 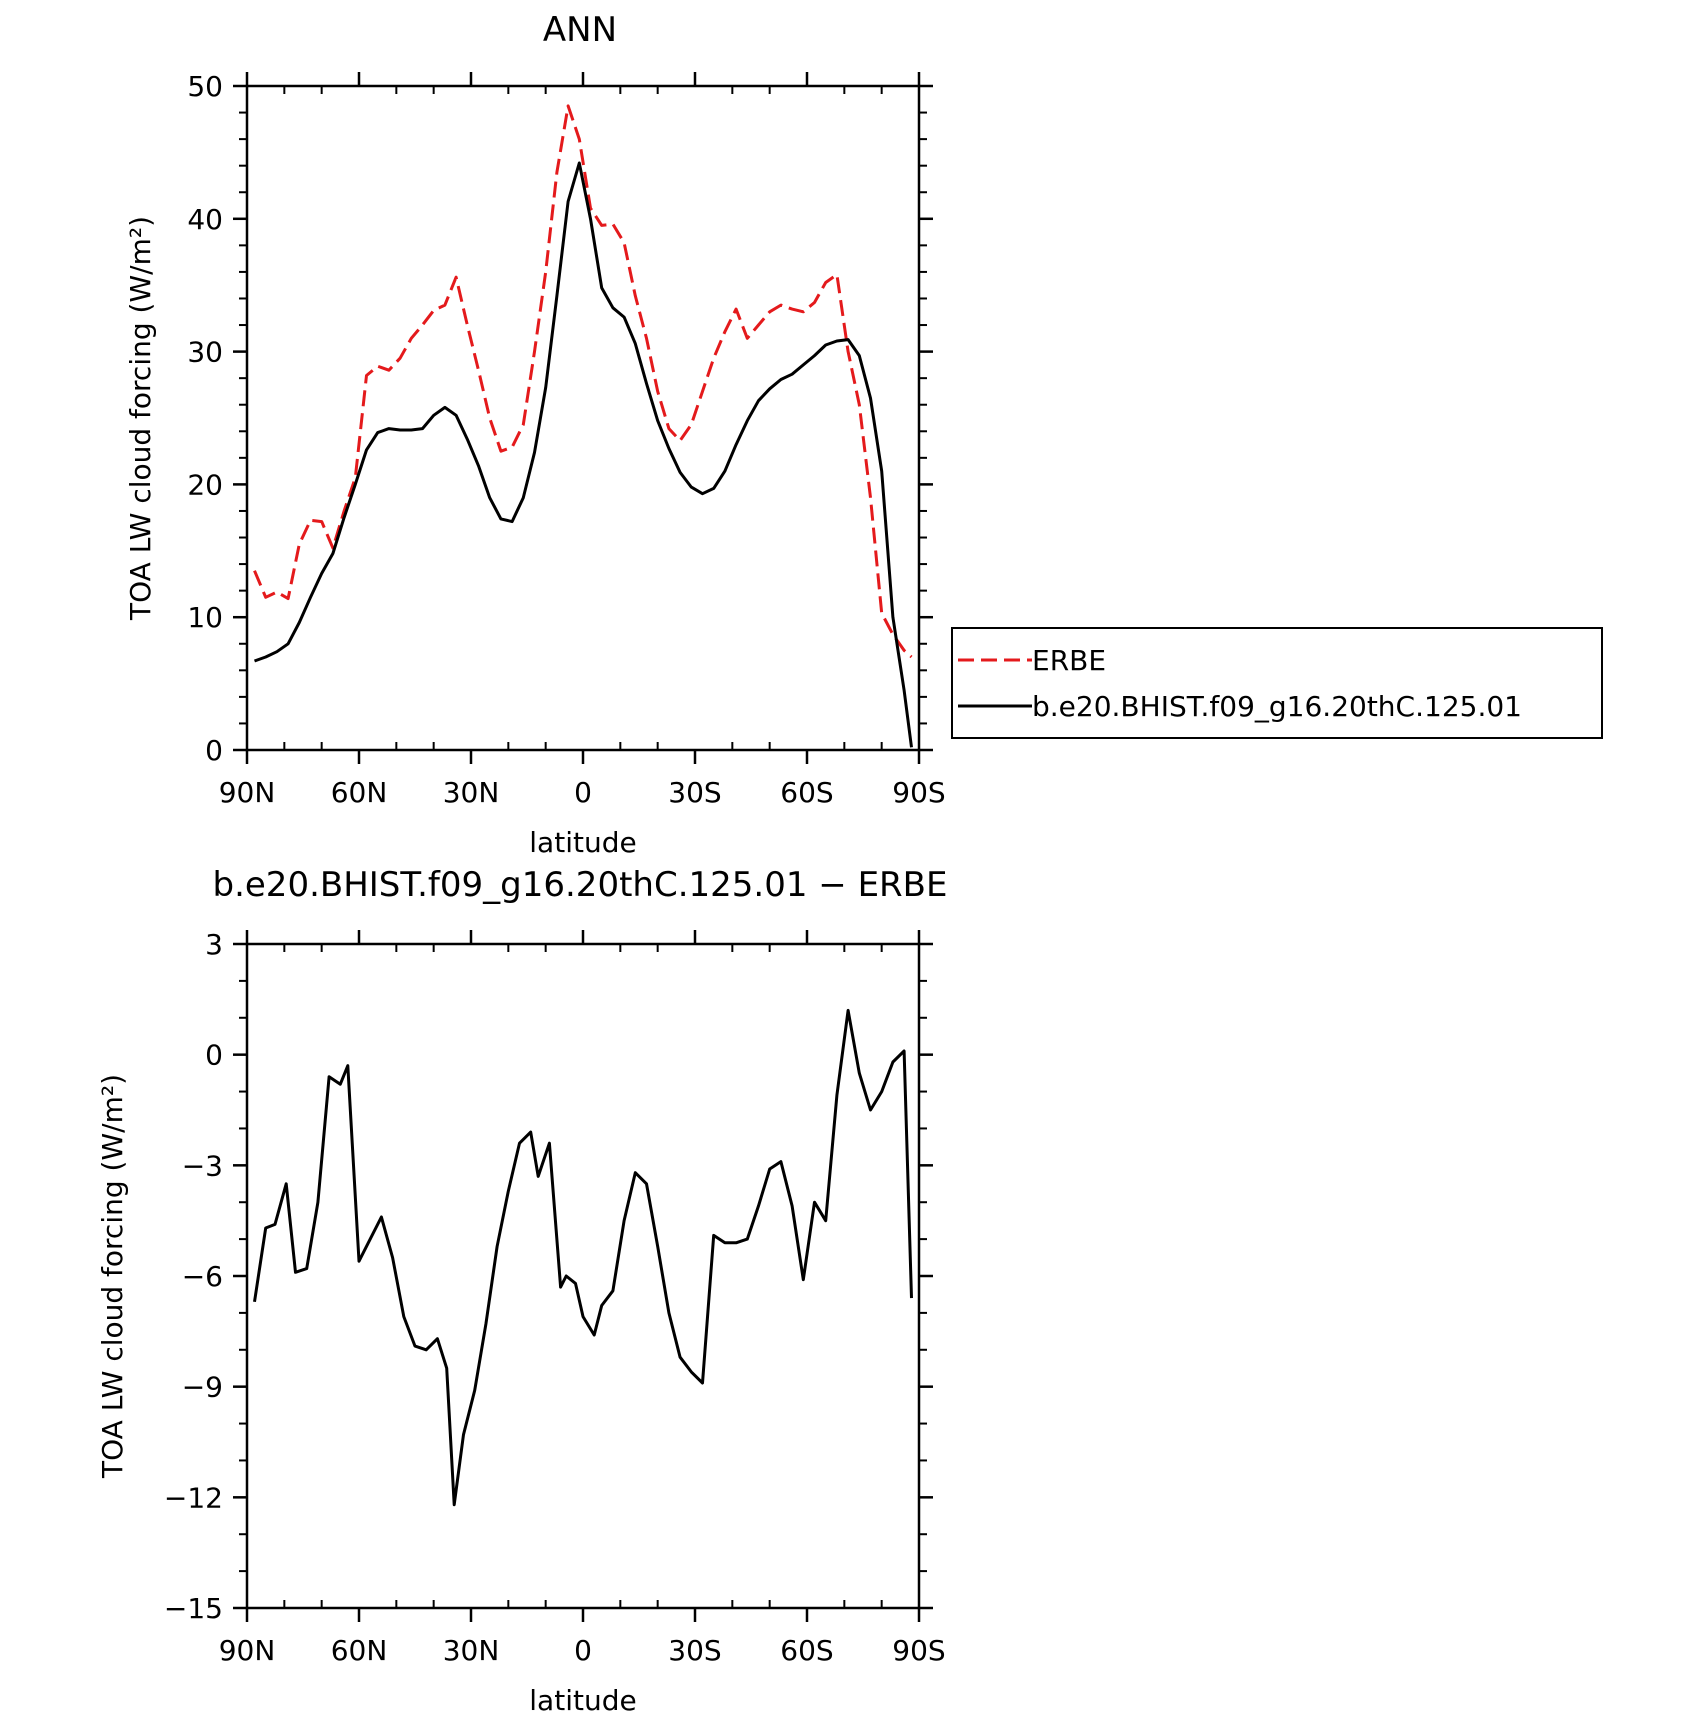 What do you see at coordinates (205, 484) in the screenshot?
I see `y-tick-label: 20` at bounding box center [205, 484].